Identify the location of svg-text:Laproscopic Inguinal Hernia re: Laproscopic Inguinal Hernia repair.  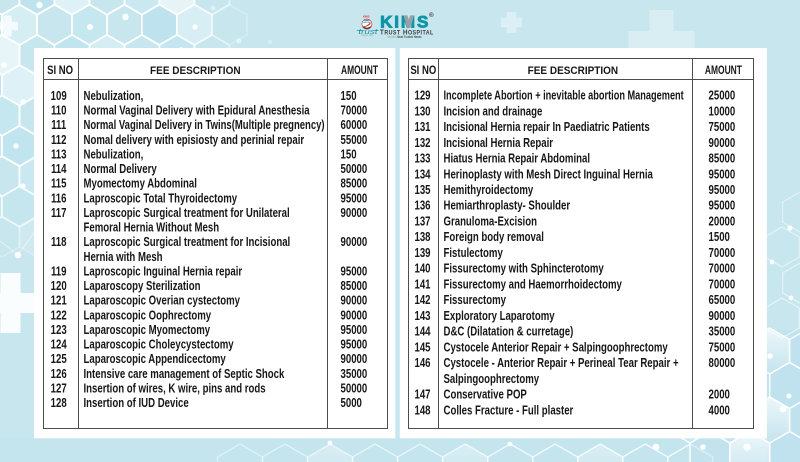
(163, 271).